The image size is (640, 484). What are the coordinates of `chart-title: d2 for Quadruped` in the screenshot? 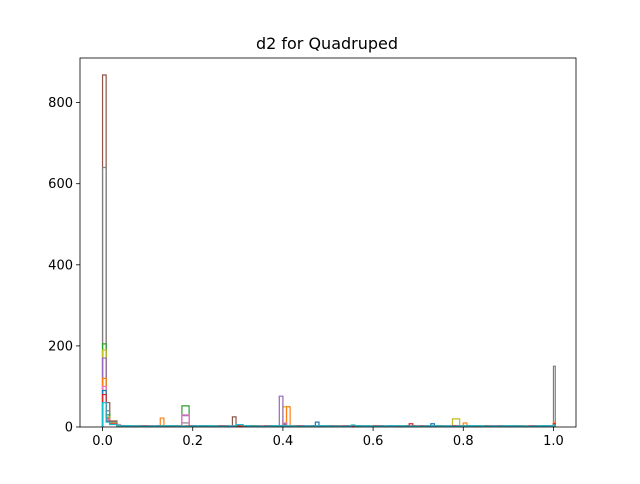 It's located at (327, 43).